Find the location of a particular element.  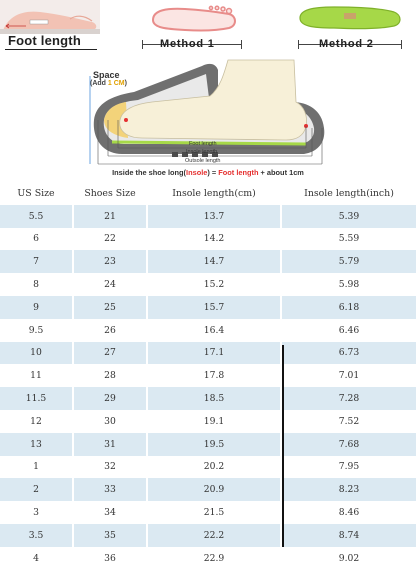

shoes-size-cell: 35 is located at coordinates (110, 535).